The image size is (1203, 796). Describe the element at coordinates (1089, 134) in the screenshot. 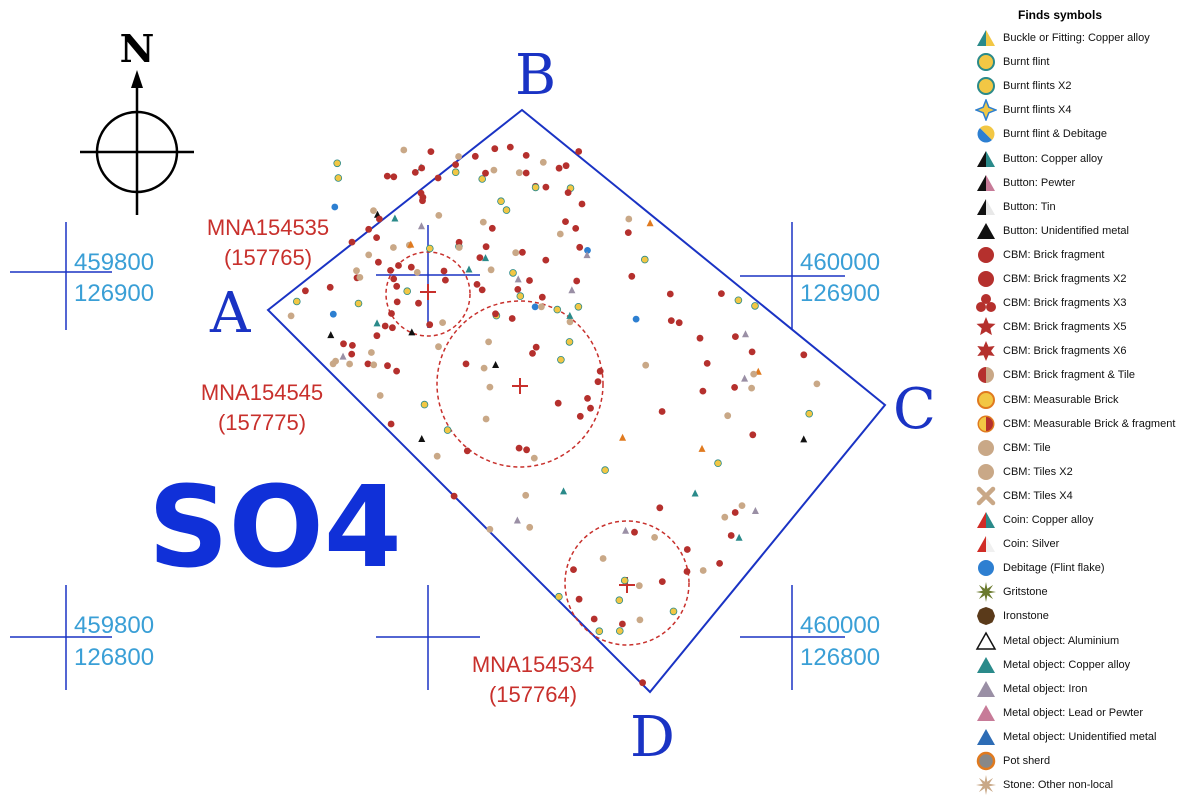

I see `legend-item: Burnt flint & Debitage` at that location.